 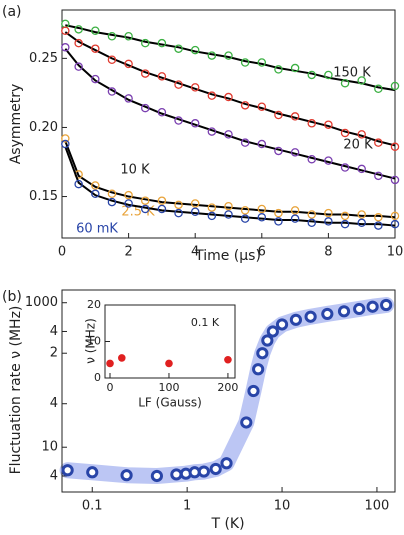 I want to click on x-tick-label: 6, so click(x=262, y=252).